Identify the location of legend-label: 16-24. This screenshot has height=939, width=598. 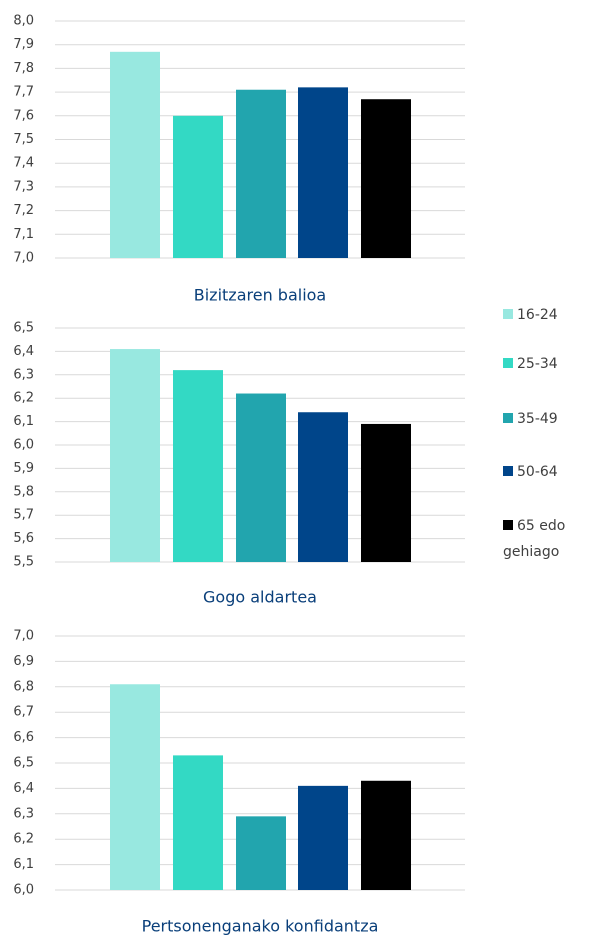
(537, 315).